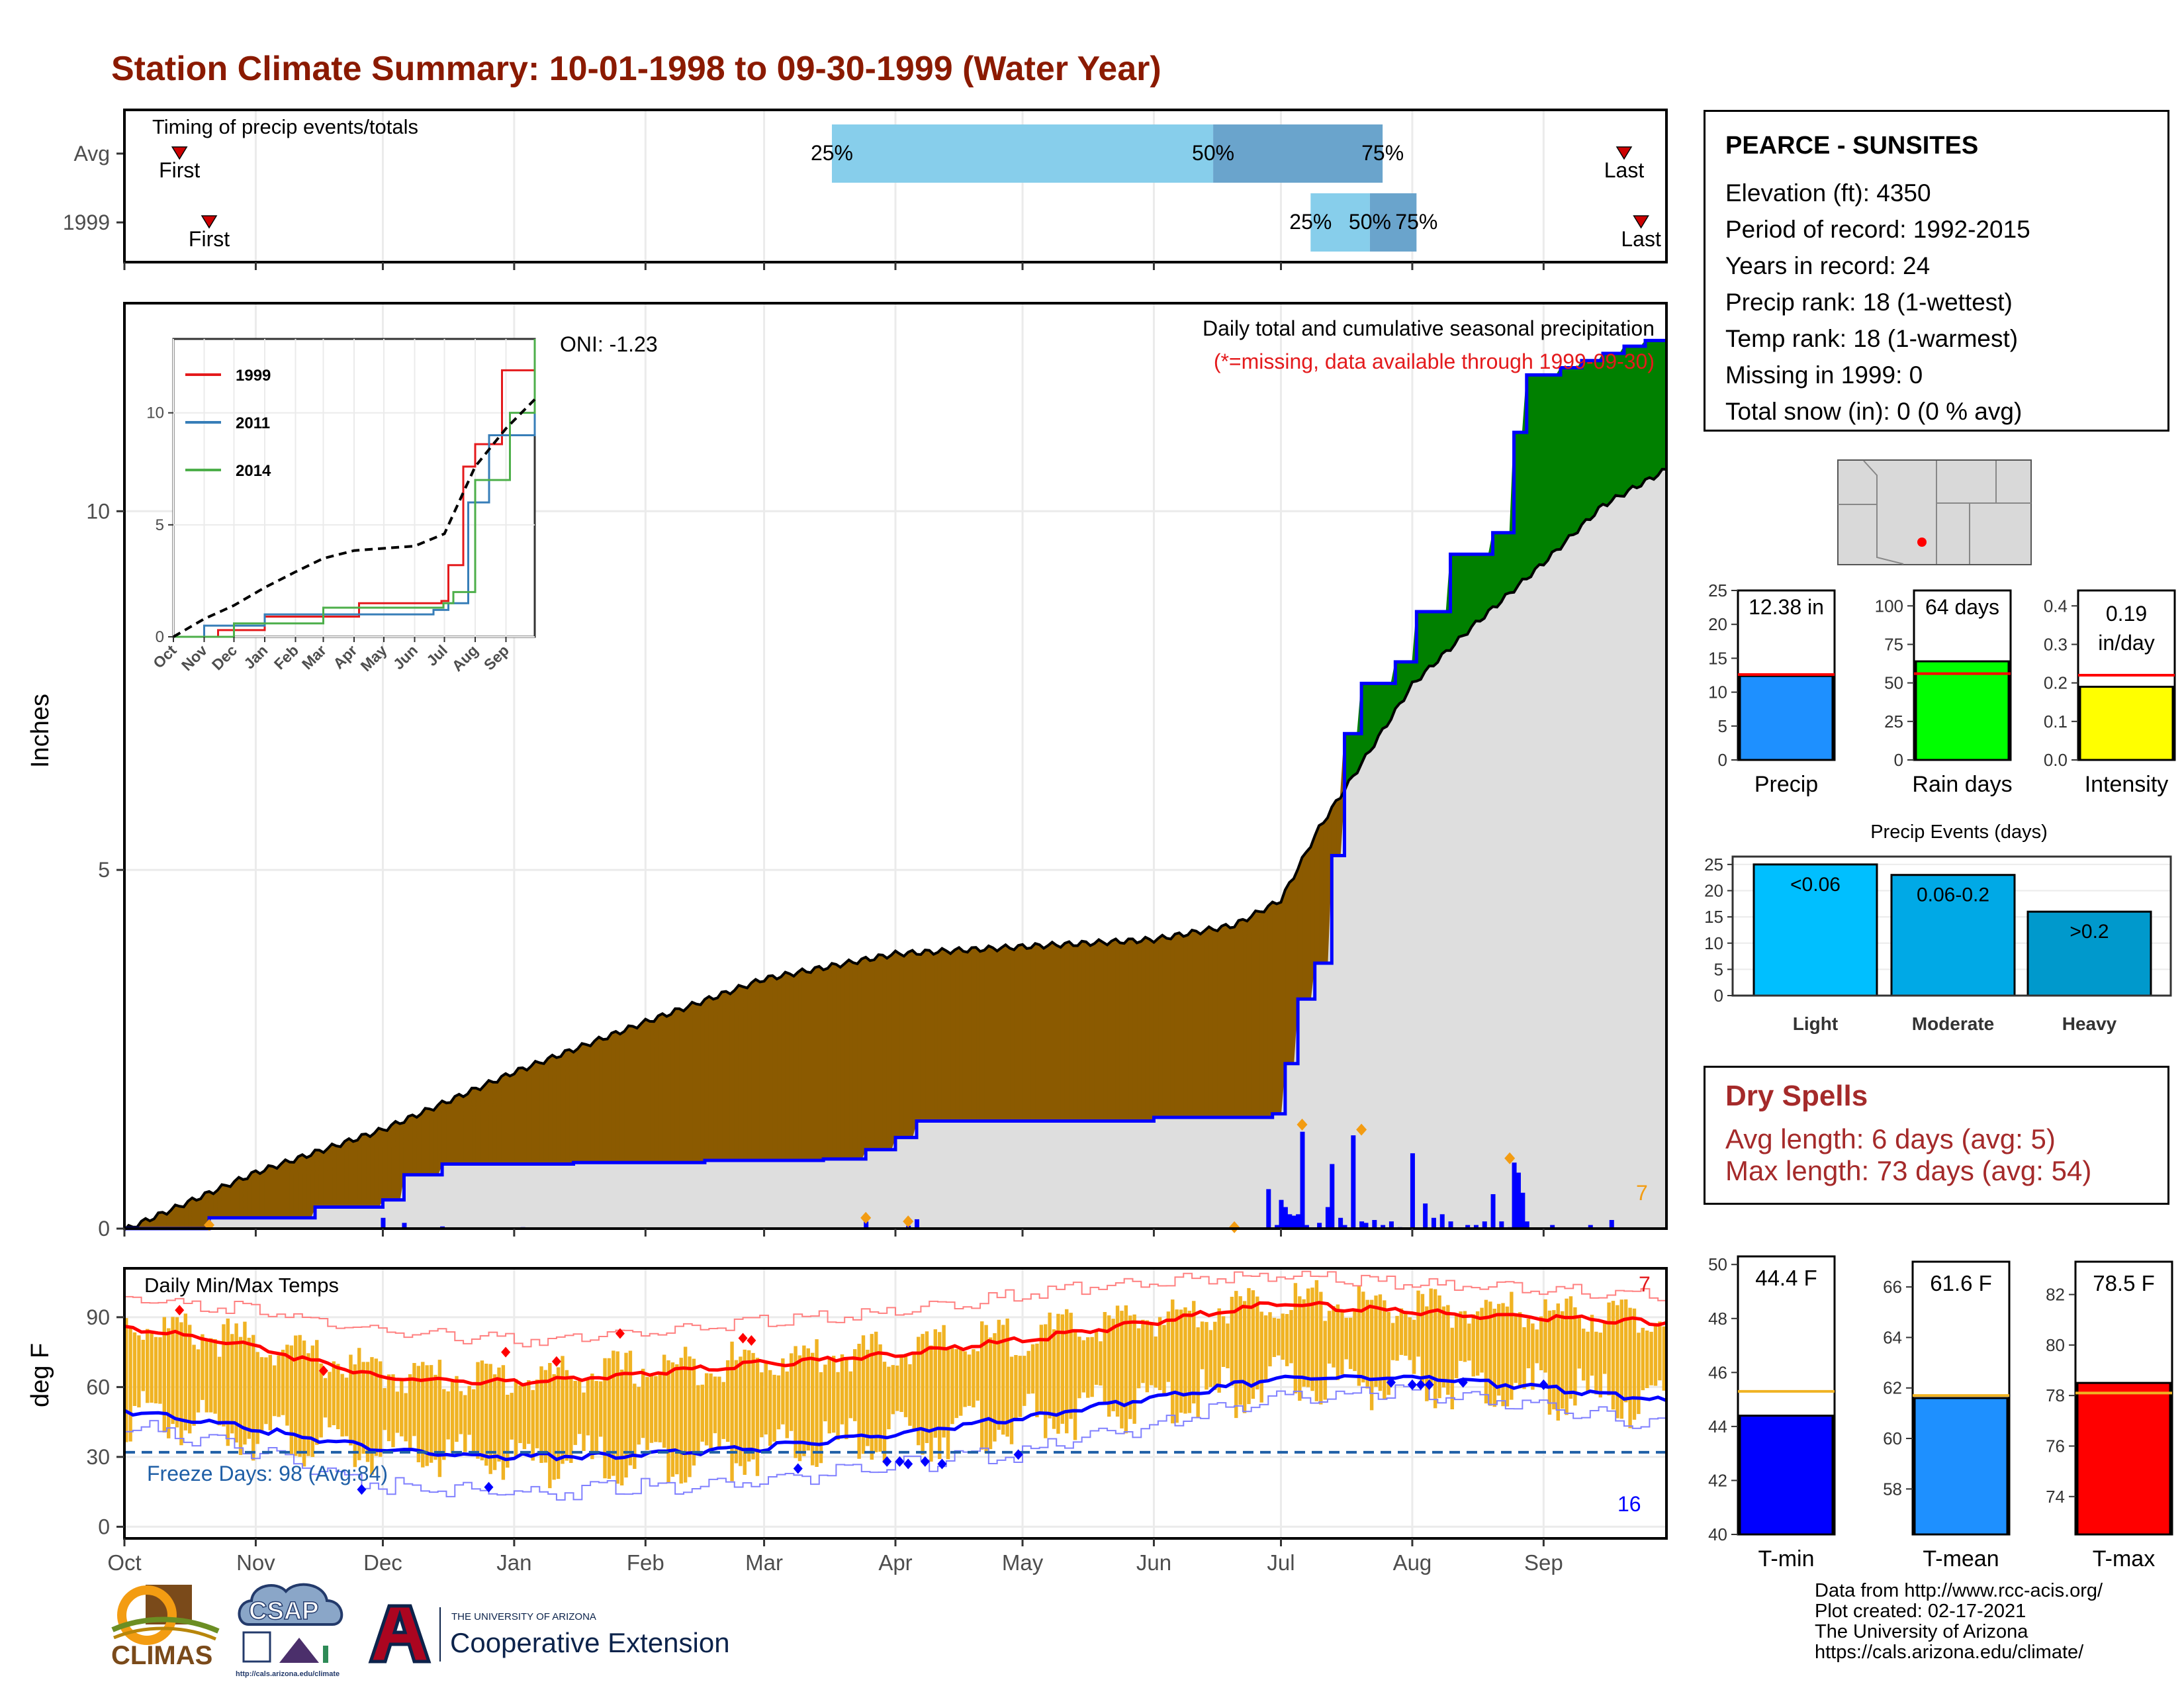 The height and width of the screenshot is (1688, 2184). I want to click on month-tick-label: Jul, so click(1281, 1562).